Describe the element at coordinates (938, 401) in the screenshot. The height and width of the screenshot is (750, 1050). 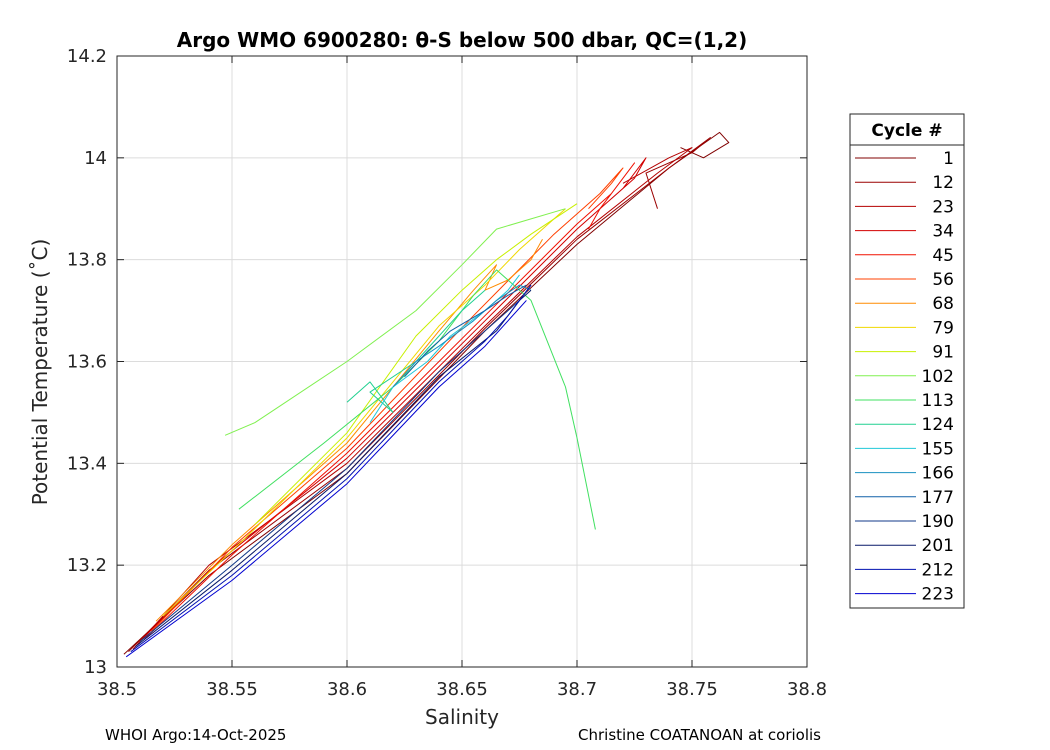
I see `legend-label: 113` at that location.